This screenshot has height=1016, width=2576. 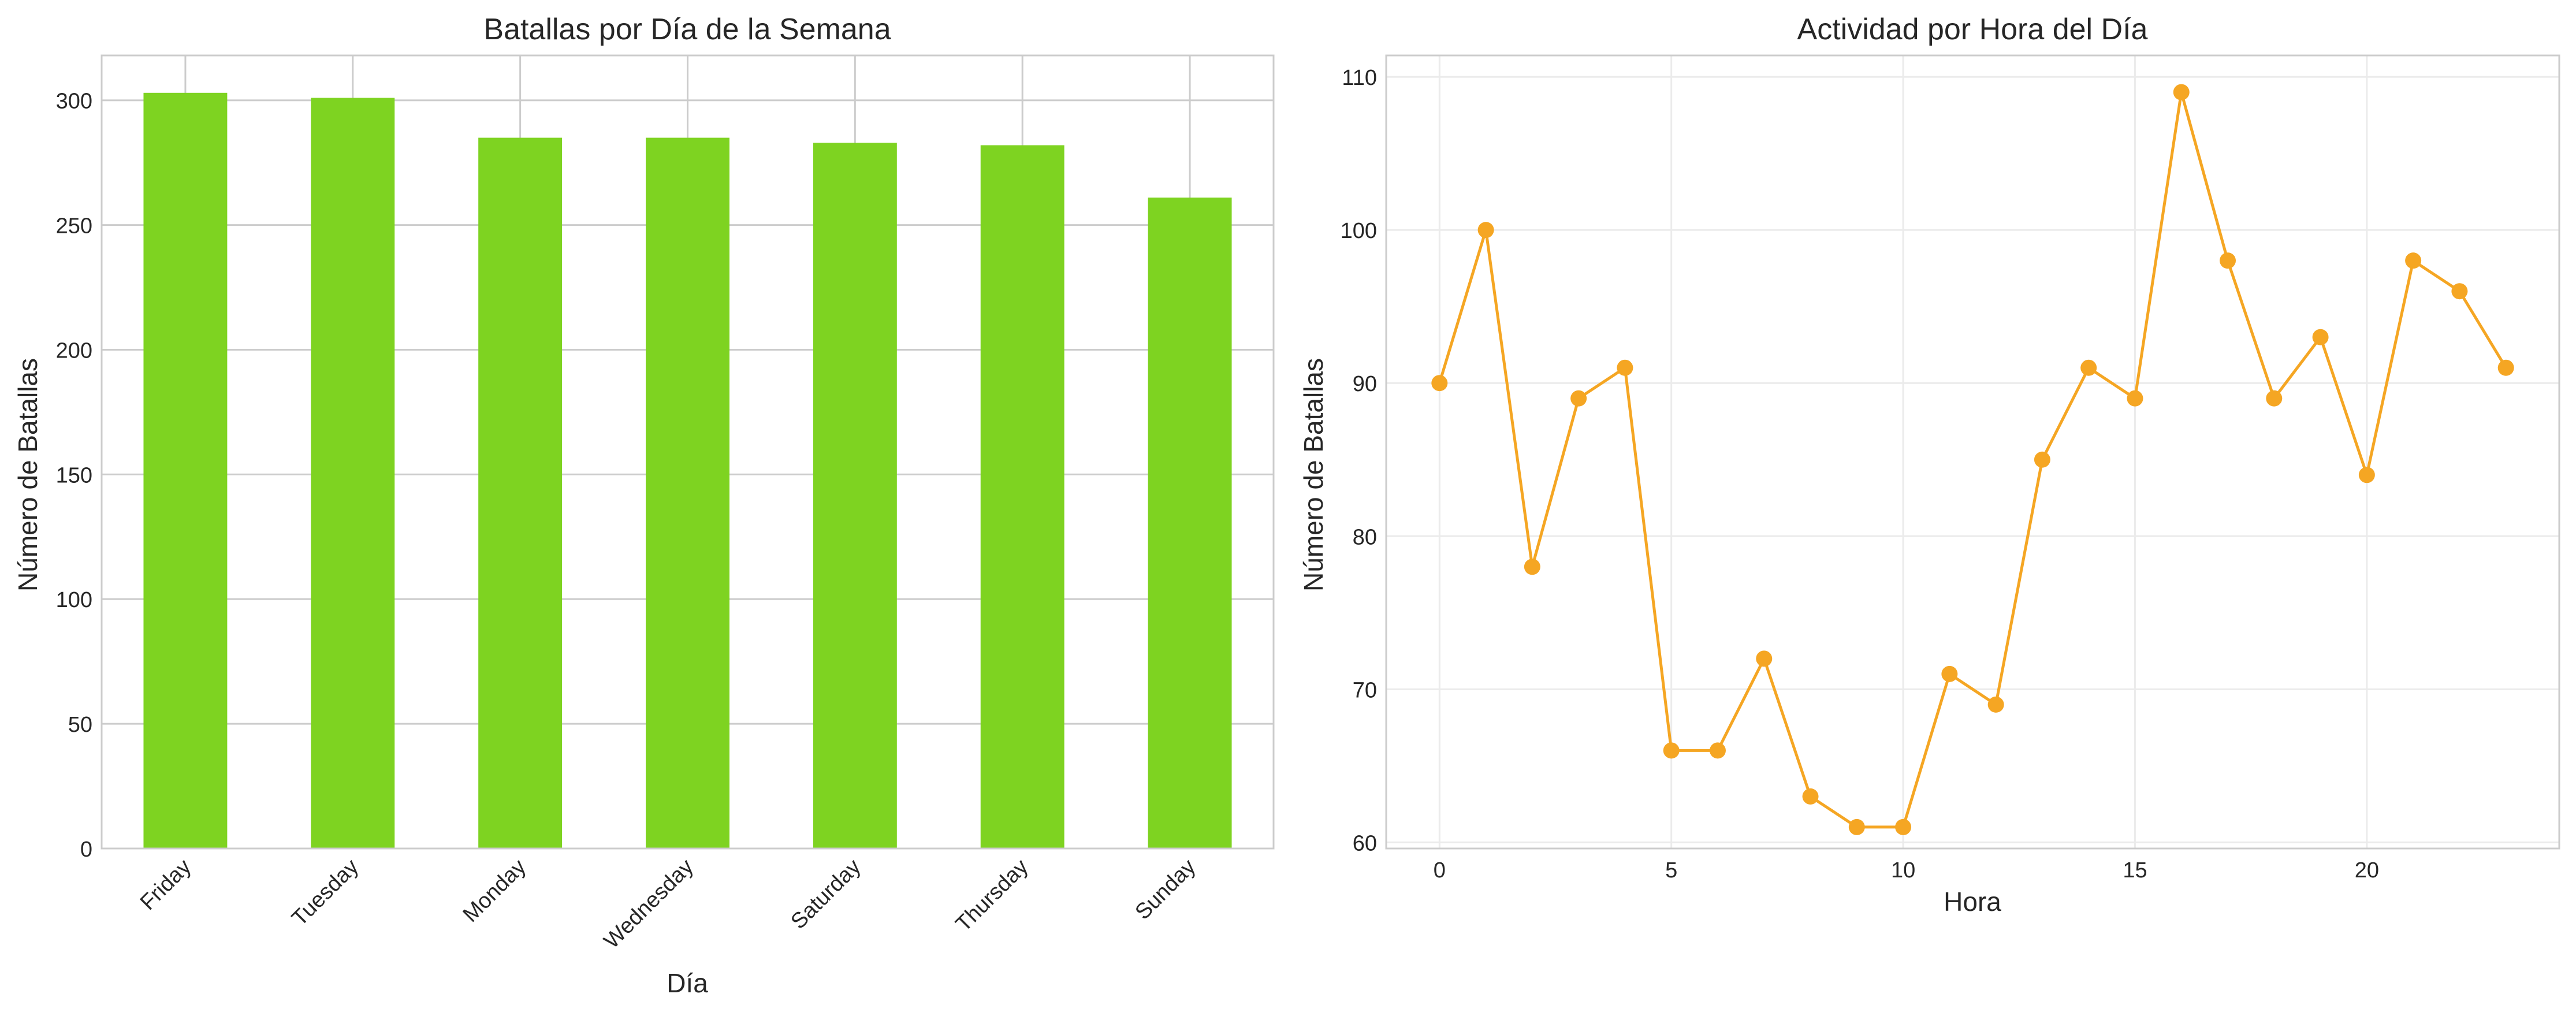 What do you see at coordinates (74, 226) in the screenshot?
I see `bar-chart-y-tick-label: 250` at bounding box center [74, 226].